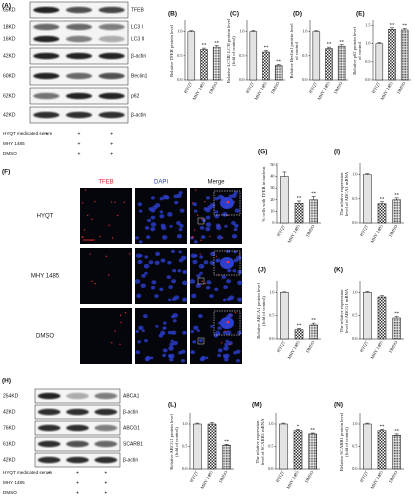 The width and height of the screenshot is (415, 500). Describe the element at coordinates (135, 96) in the screenshot. I see `protein-name: p62` at that location.